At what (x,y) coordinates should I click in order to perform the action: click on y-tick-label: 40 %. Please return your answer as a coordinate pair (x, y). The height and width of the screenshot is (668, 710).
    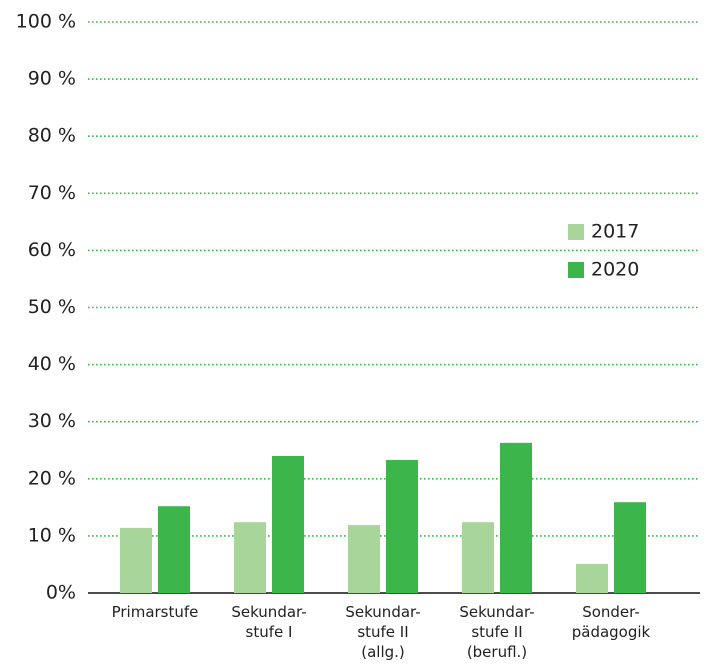
    Looking at the image, I should click on (52, 364).